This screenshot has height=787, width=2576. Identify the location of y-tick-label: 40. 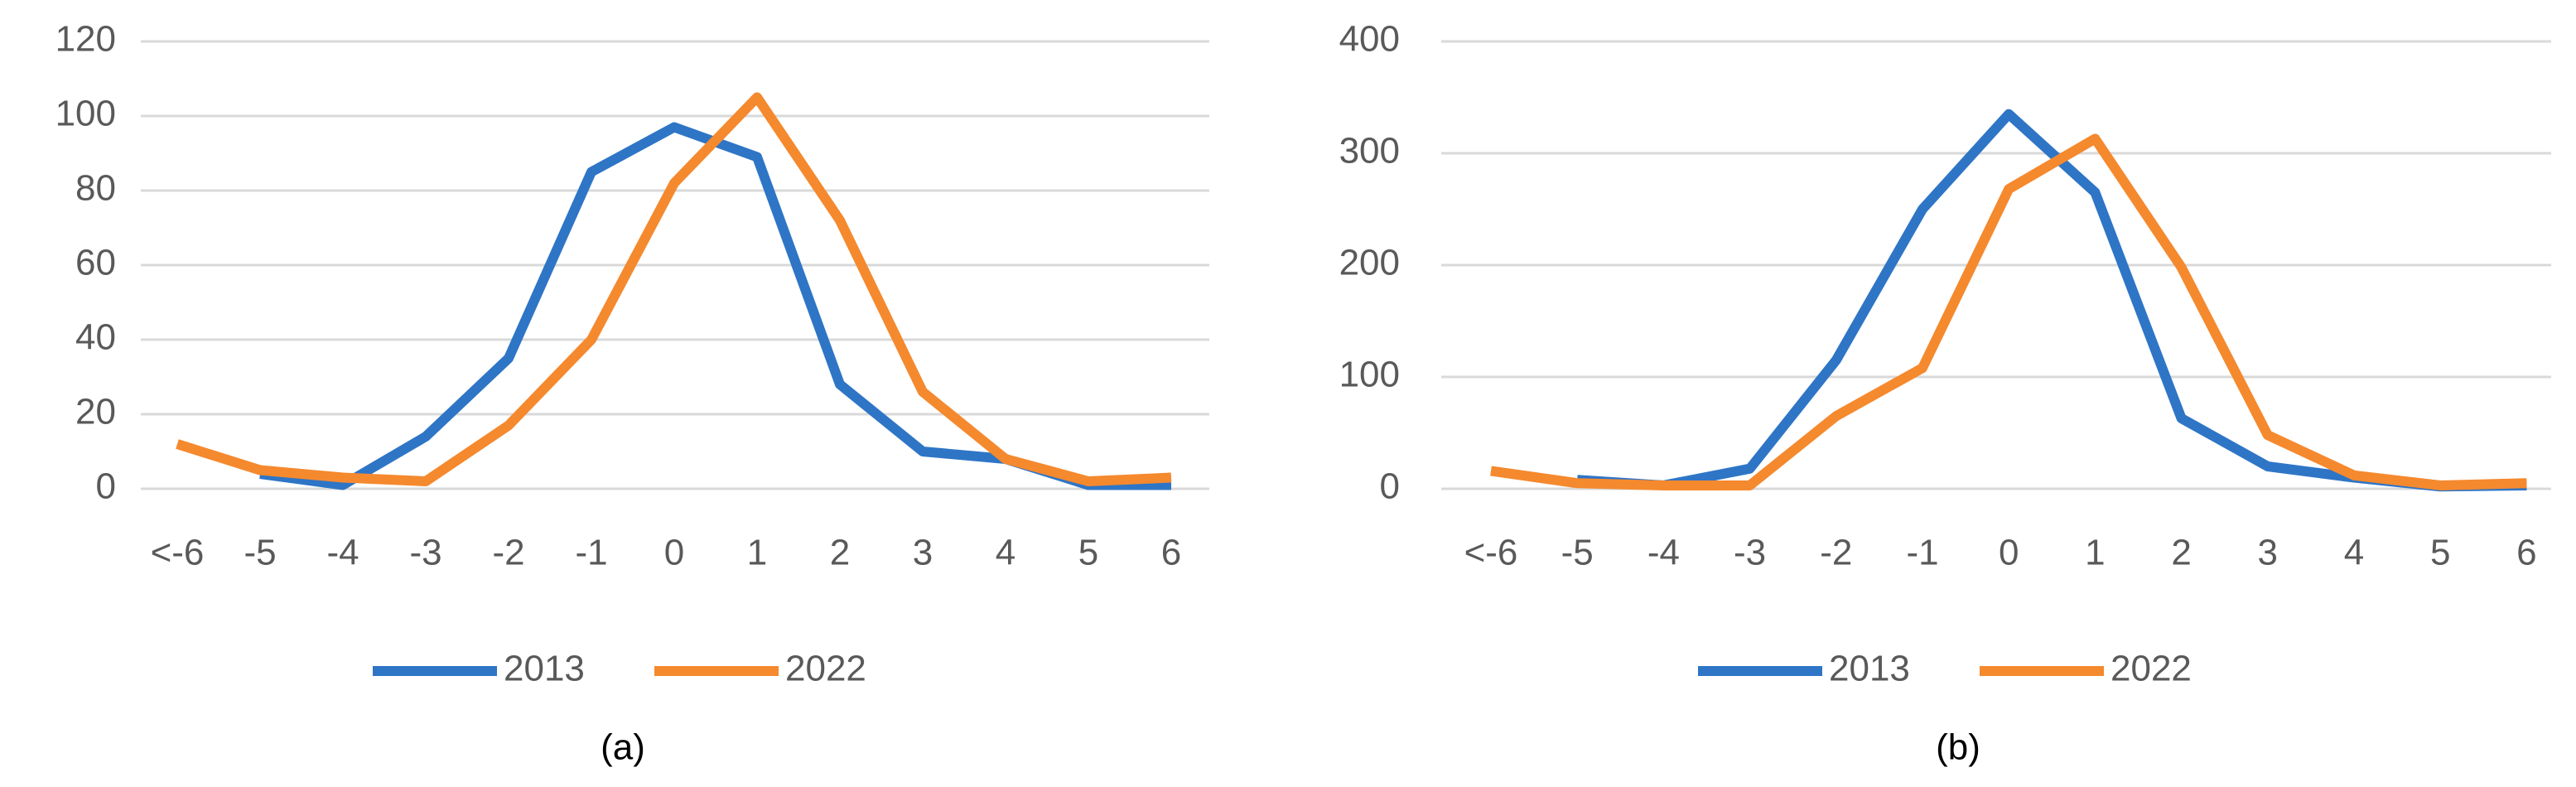
(95, 337).